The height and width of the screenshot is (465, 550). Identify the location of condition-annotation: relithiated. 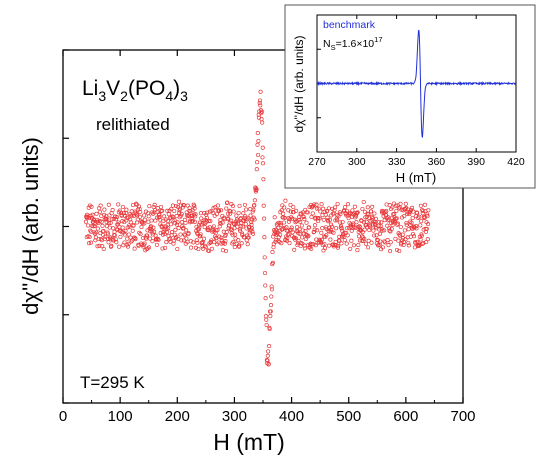
(133, 124).